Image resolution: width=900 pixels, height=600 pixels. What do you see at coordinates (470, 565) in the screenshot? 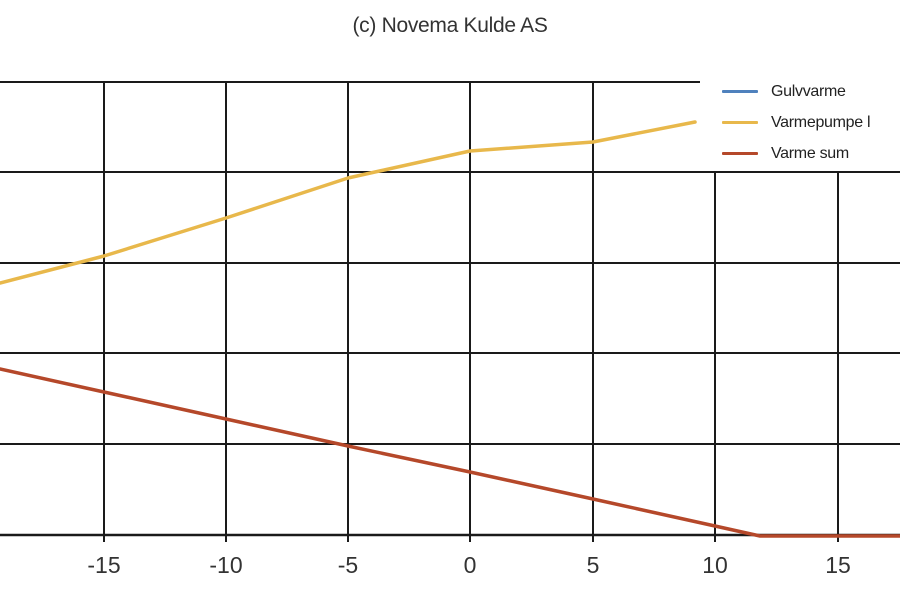
I see `x-tick-label: 0` at bounding box center [470, 565].